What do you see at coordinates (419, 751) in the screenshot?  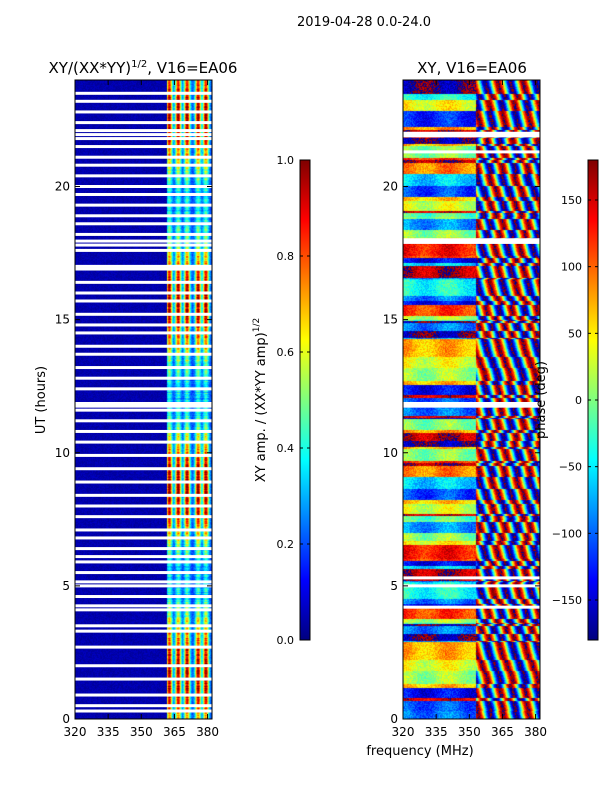 I see `shared-xlabel: frequency (MHz)` at bounding box center [419, 751].